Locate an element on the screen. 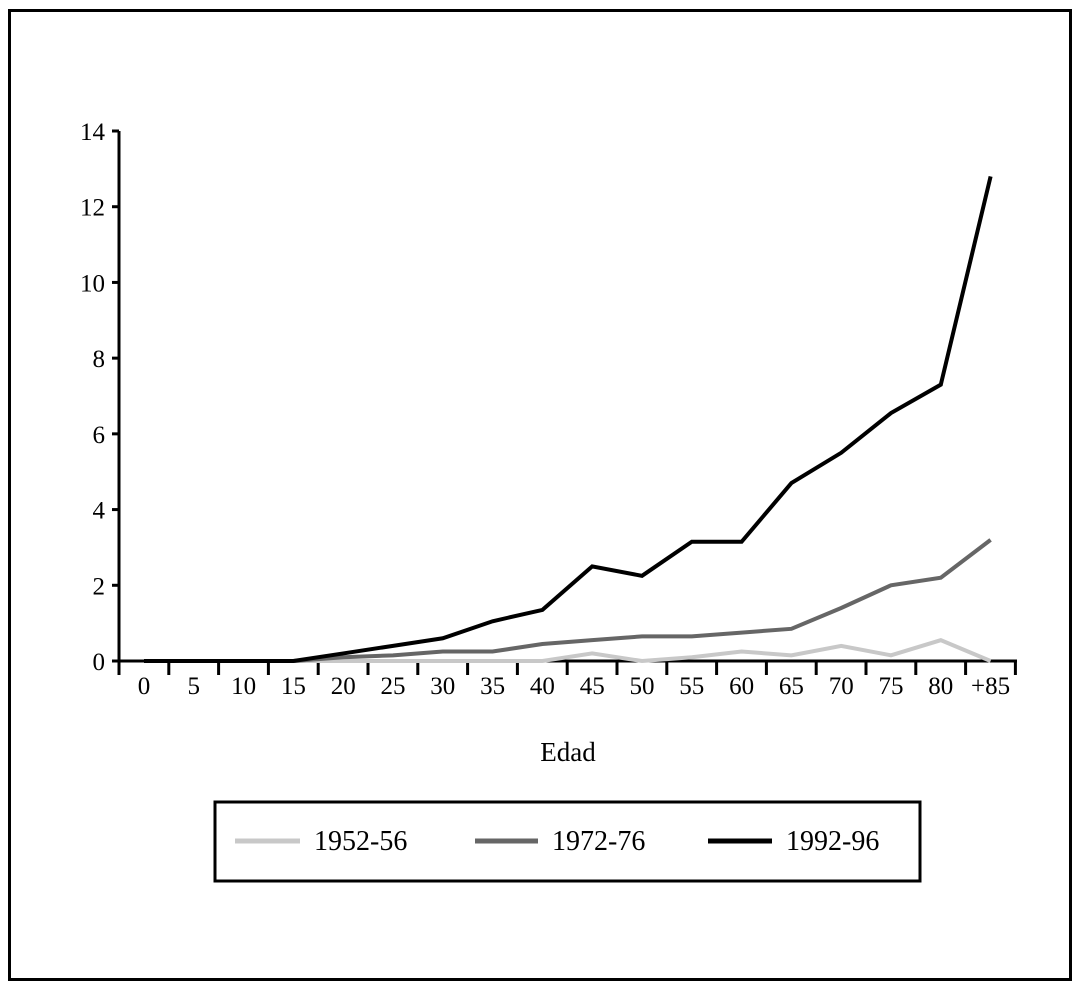  x-tick-label: 5 is located at coordinates (194, 686).